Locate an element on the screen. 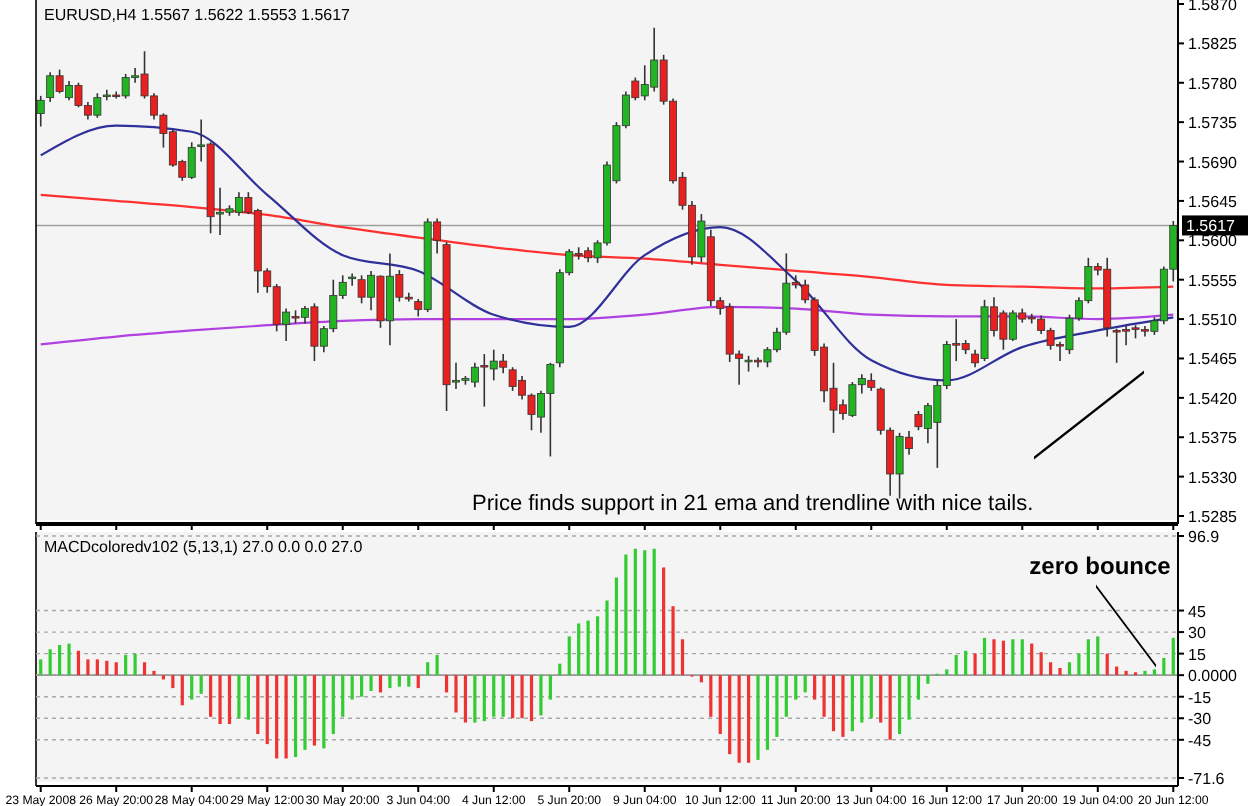 The height and width of the screenshot is (806, 1250). y-tick-label: 1.5735 is located at coordinates (1213, 123).